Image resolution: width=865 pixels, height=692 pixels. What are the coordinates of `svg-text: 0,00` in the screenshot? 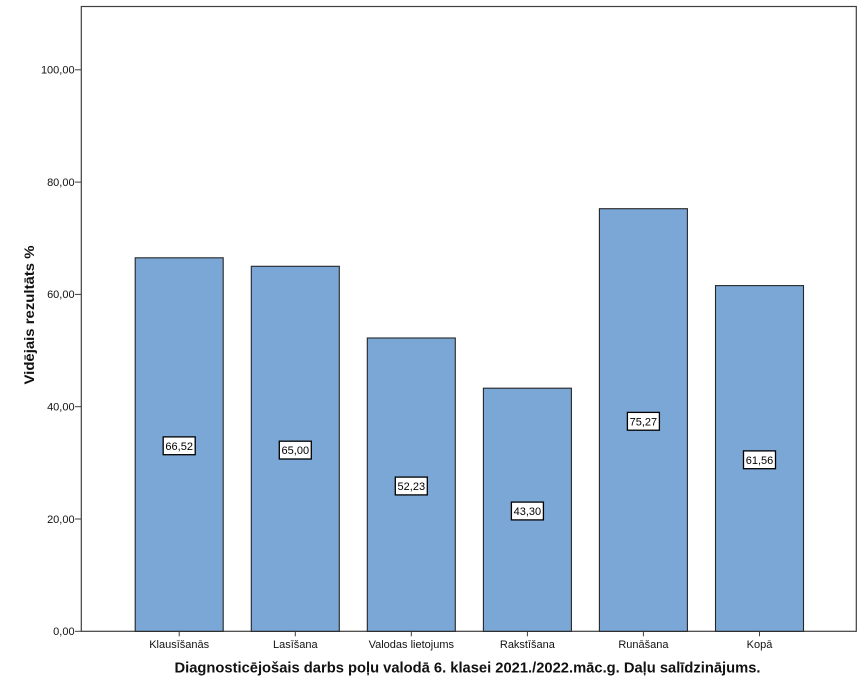 It's located at (63, 632).